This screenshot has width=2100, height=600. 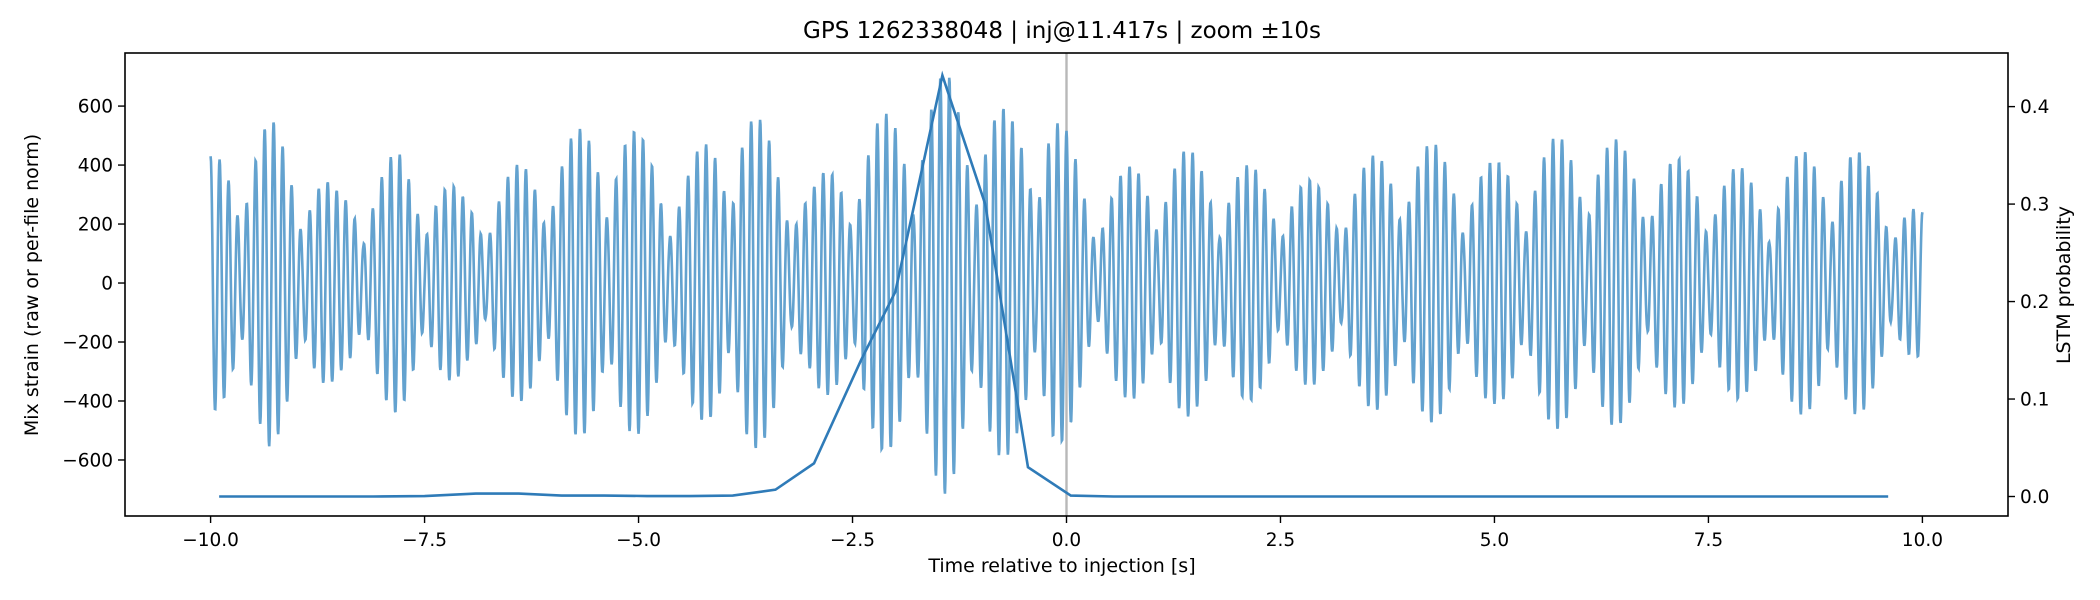 What do you see at coordinates (1494, 540) in the screenshot?
I see `x-tick-label: 5.0` at bounding box center [1494, 540].